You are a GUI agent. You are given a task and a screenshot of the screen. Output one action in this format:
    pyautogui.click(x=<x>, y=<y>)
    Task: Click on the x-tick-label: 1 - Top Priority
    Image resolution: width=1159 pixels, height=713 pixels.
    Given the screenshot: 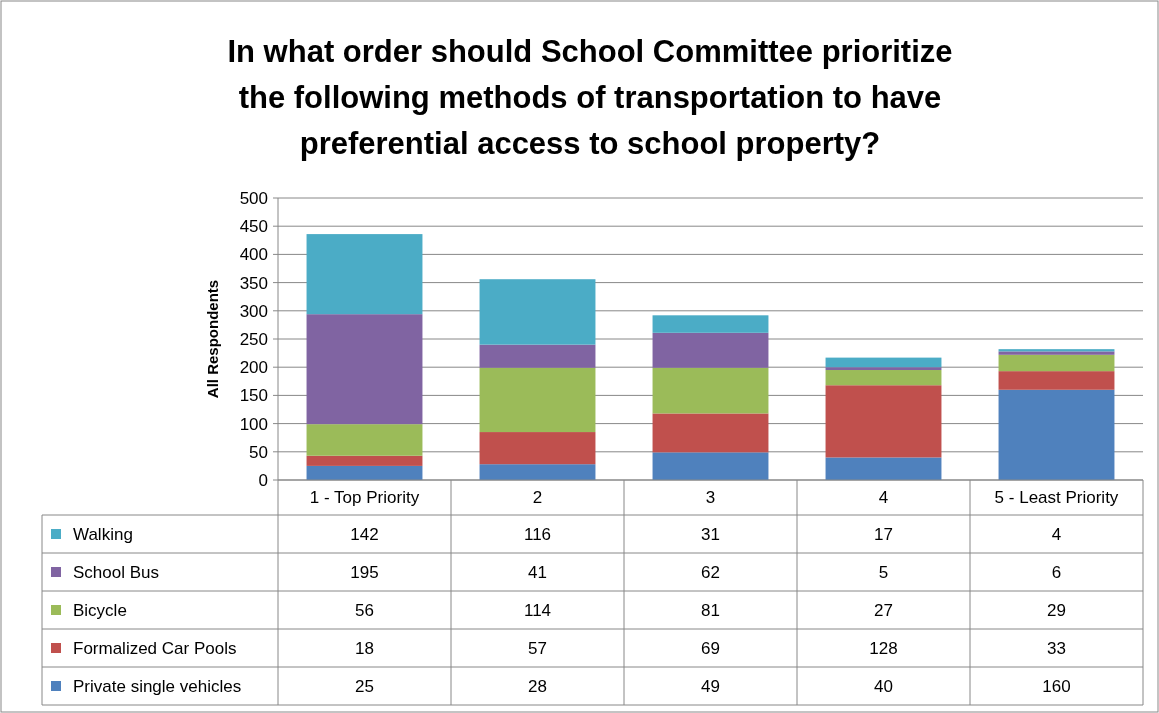 What is the action you would take?
    pyautogui.click(x=364, y=498)
    